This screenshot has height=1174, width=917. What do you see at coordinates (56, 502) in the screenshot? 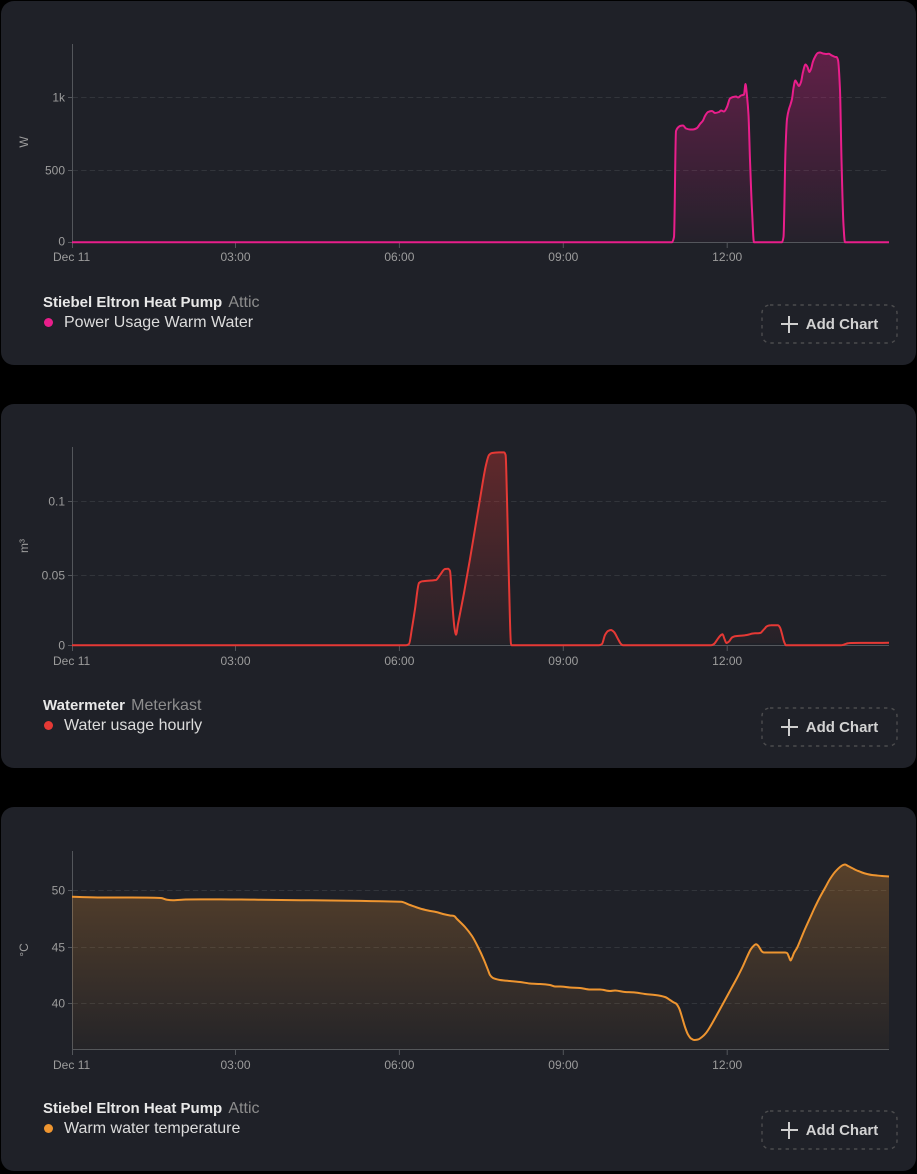
I see `svg-text: 0.1` at bounding box center [56, 502].